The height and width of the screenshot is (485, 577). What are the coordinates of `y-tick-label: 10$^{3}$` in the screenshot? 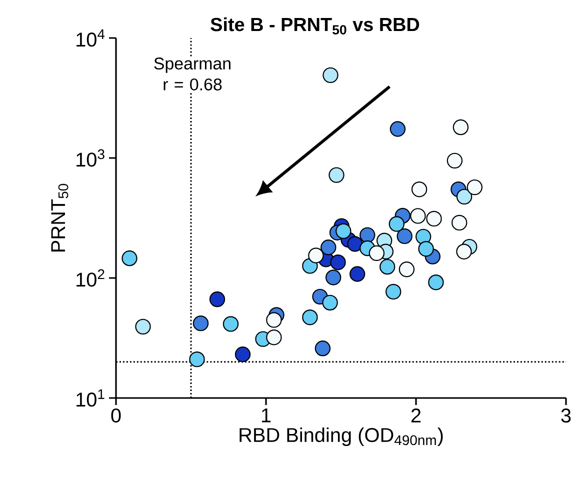 It's located at (90, 158).